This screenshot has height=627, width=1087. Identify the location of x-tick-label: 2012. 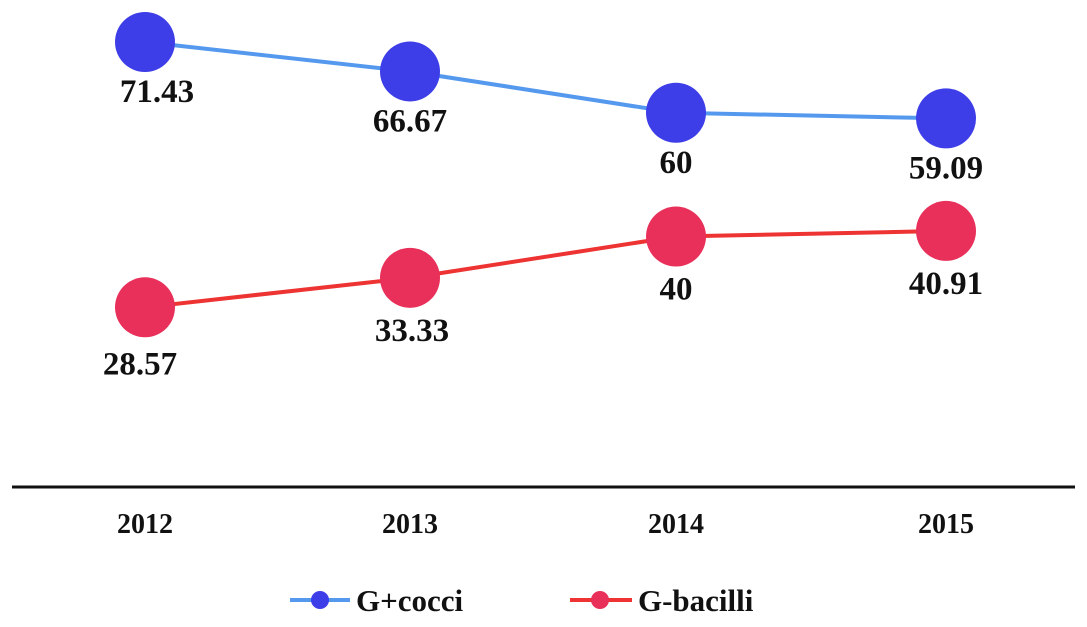
(145, 524).